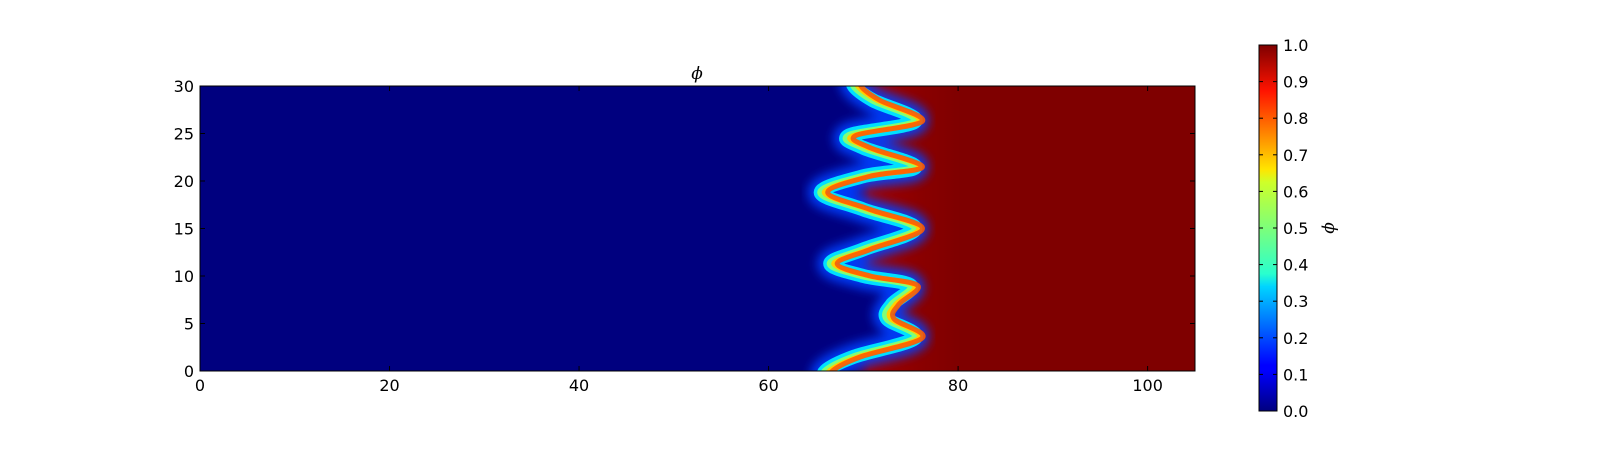  What do you see at coordinates (1295, 82) in the screenshot?
I see `colorbar-tick-label: 0.9` at bounding box center [1295, 82].